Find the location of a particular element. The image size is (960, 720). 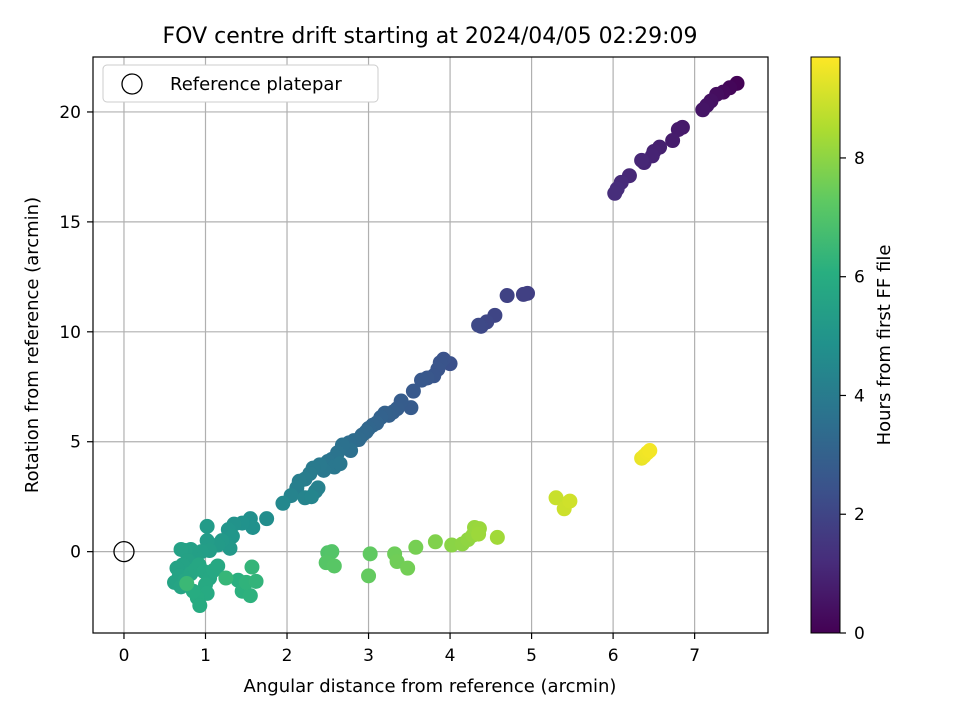

x-tick-label: 5 is located at coordinates (531, 656).